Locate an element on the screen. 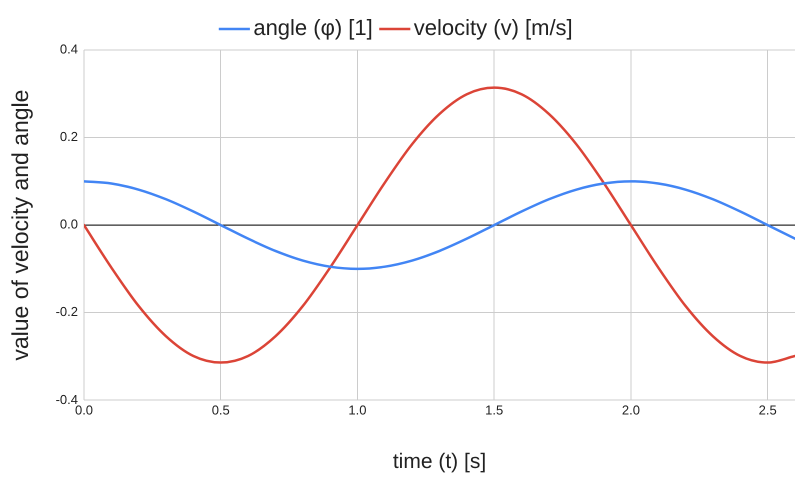  x-tick-label: 1.0 is located at coordinates (357, 410).